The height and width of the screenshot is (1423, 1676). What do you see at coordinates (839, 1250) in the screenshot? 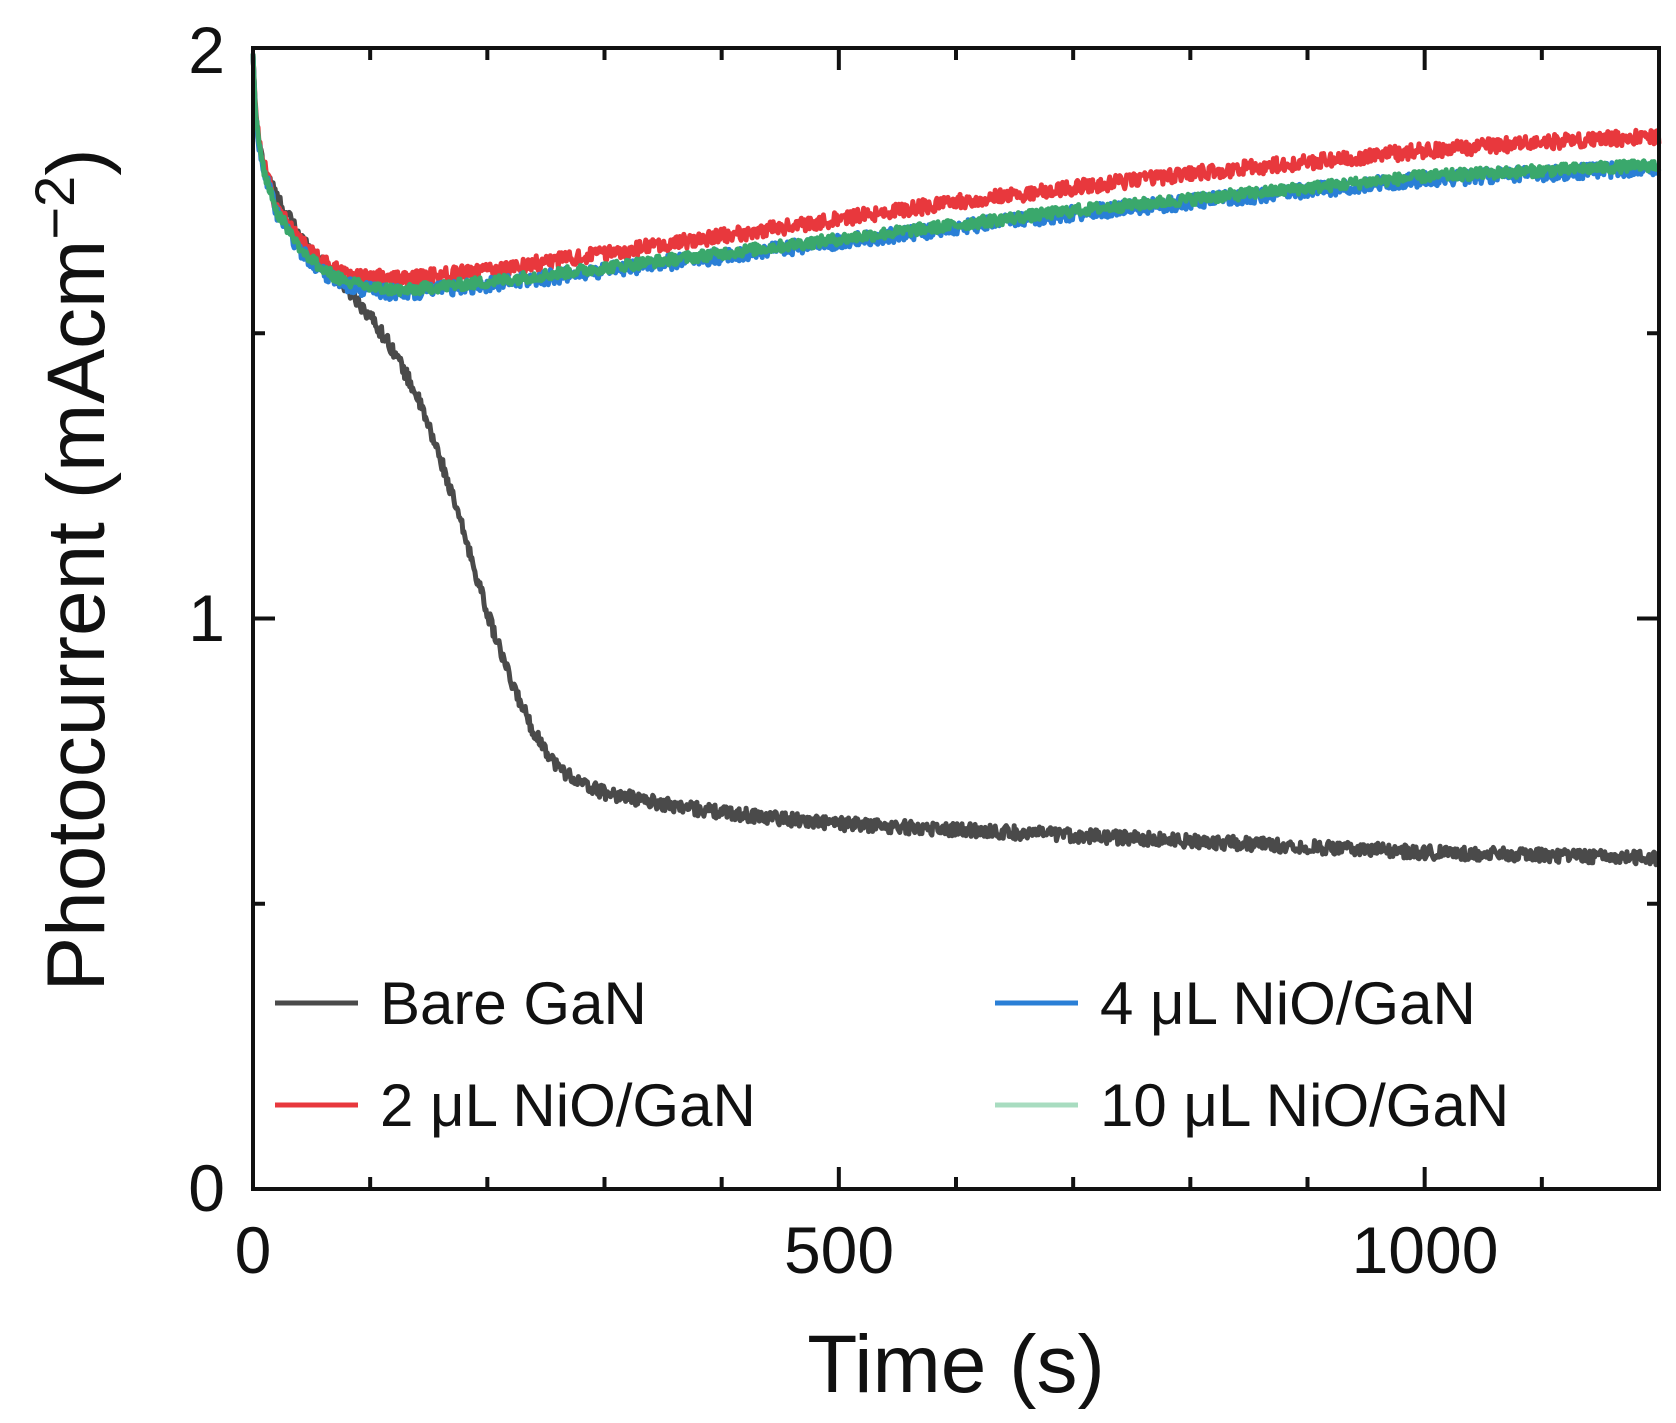
I see `x-tick-label-500: 500` at bounding box center [839, 1250].